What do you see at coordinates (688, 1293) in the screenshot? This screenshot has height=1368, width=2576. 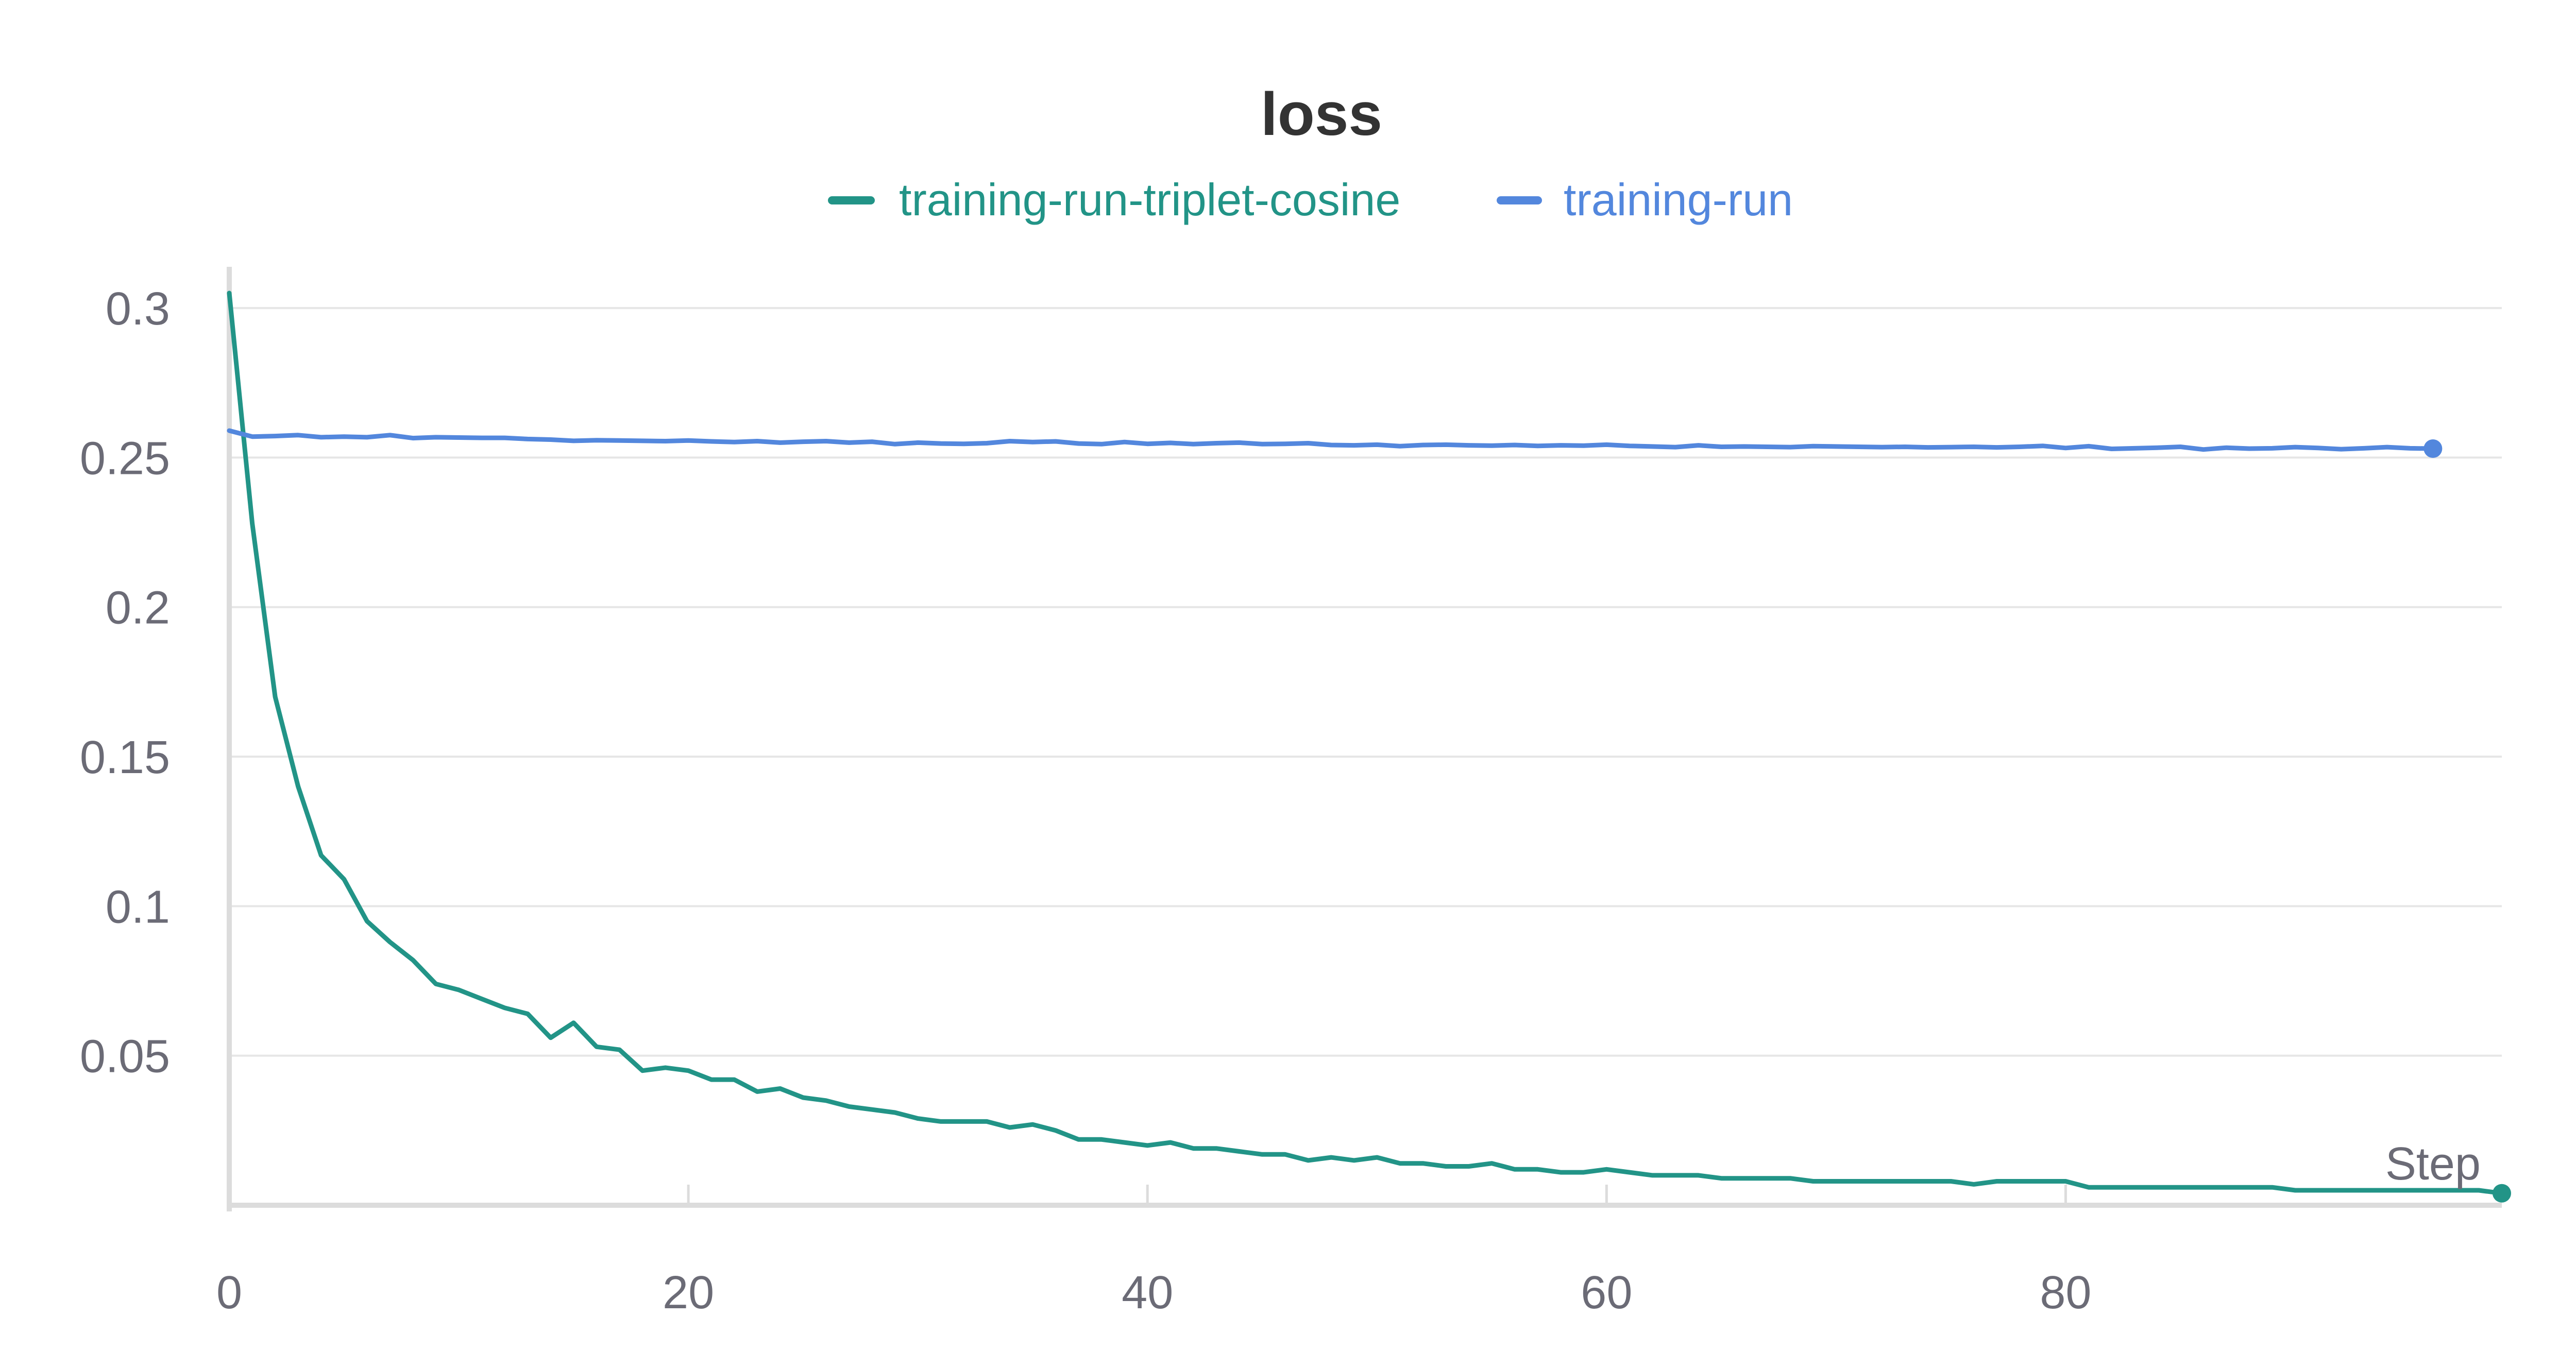 I see `x-tick-label: 20` at bounding box center [688, 1293].